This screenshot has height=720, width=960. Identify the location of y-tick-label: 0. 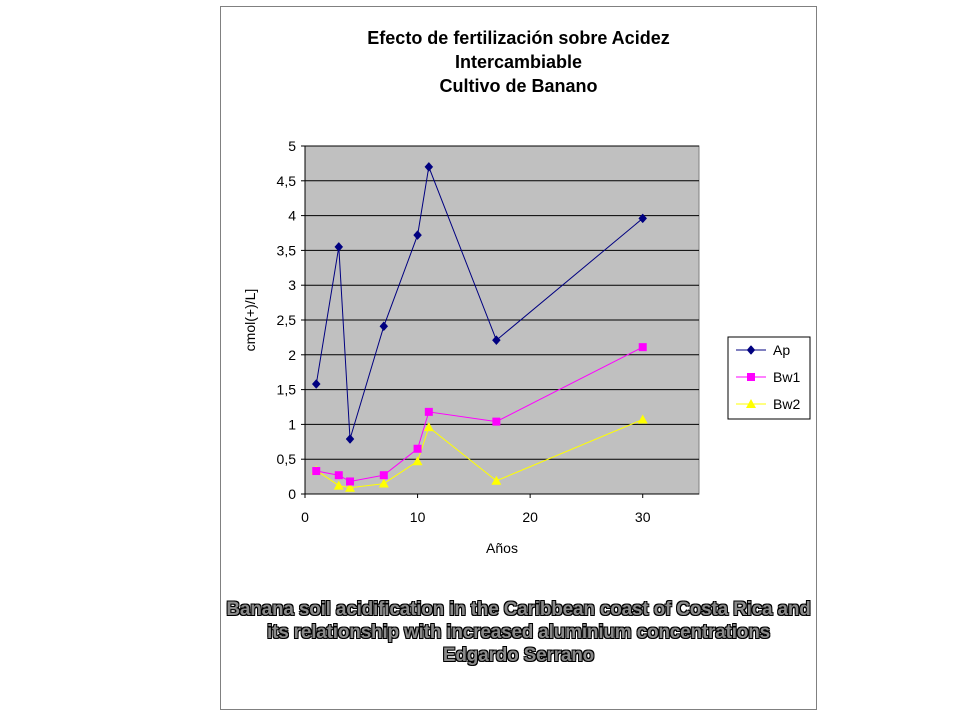
(292, 494).